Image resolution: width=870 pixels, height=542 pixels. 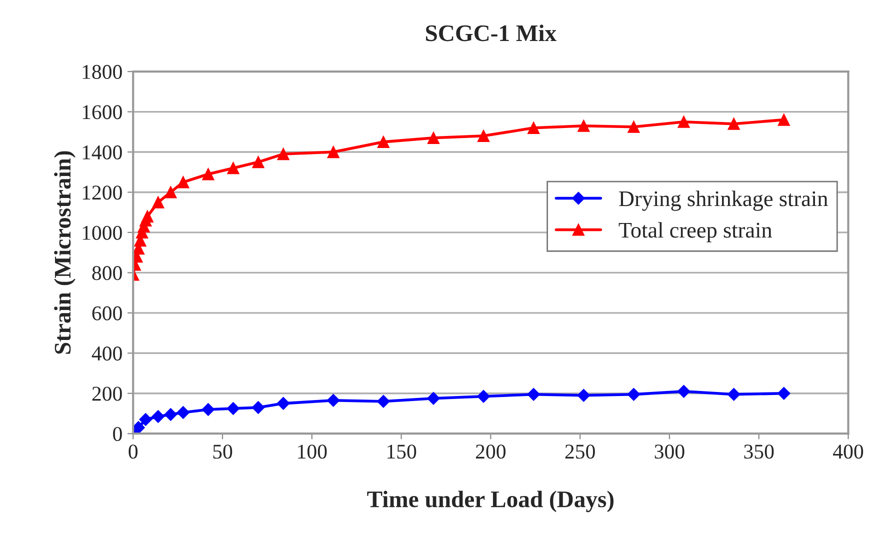 What do you see at coordinates (848, 451) in the screenshot?
I see `x-tick-label: 400` at bounding box center [848, 451].